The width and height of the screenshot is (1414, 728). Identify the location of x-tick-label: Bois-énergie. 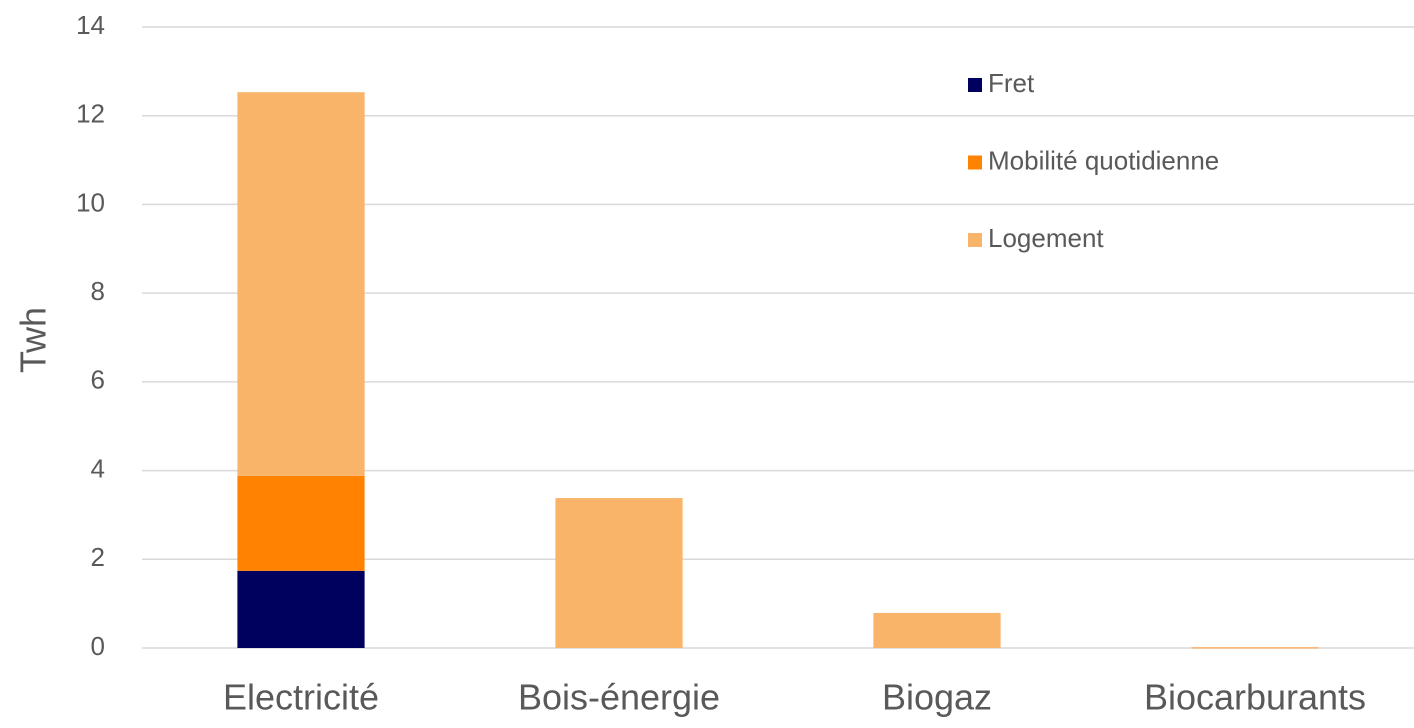
(619, 697).